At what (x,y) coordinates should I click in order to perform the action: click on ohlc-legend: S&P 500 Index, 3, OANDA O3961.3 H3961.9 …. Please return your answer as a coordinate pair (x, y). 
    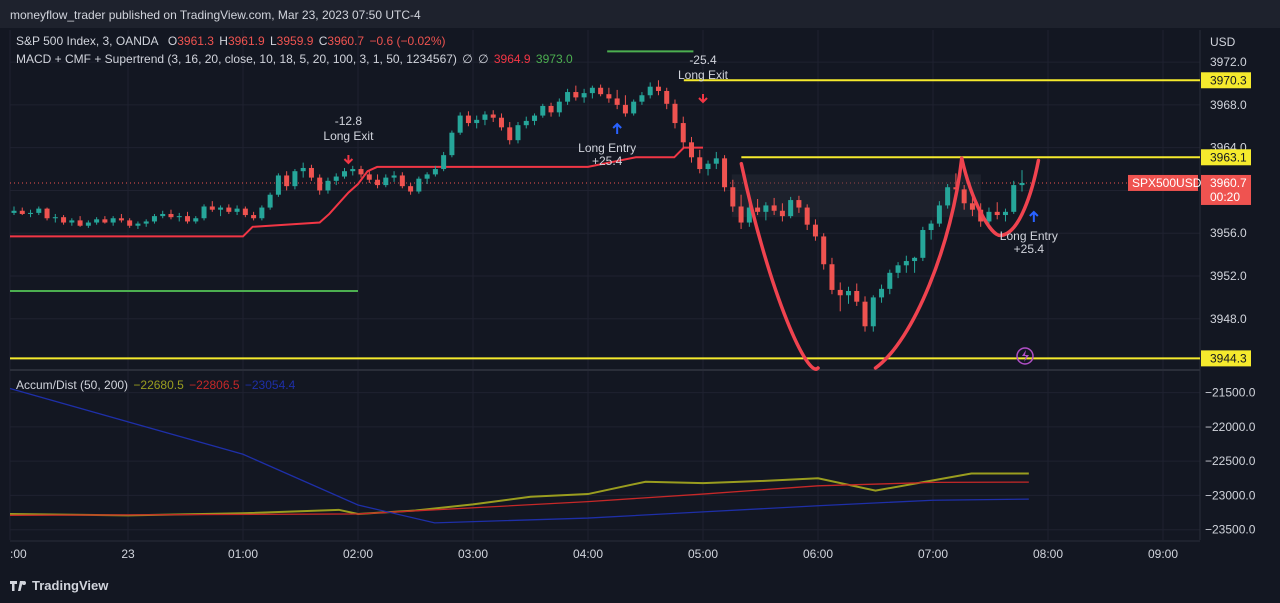
    Looking at the image, I should click on (232, 41).